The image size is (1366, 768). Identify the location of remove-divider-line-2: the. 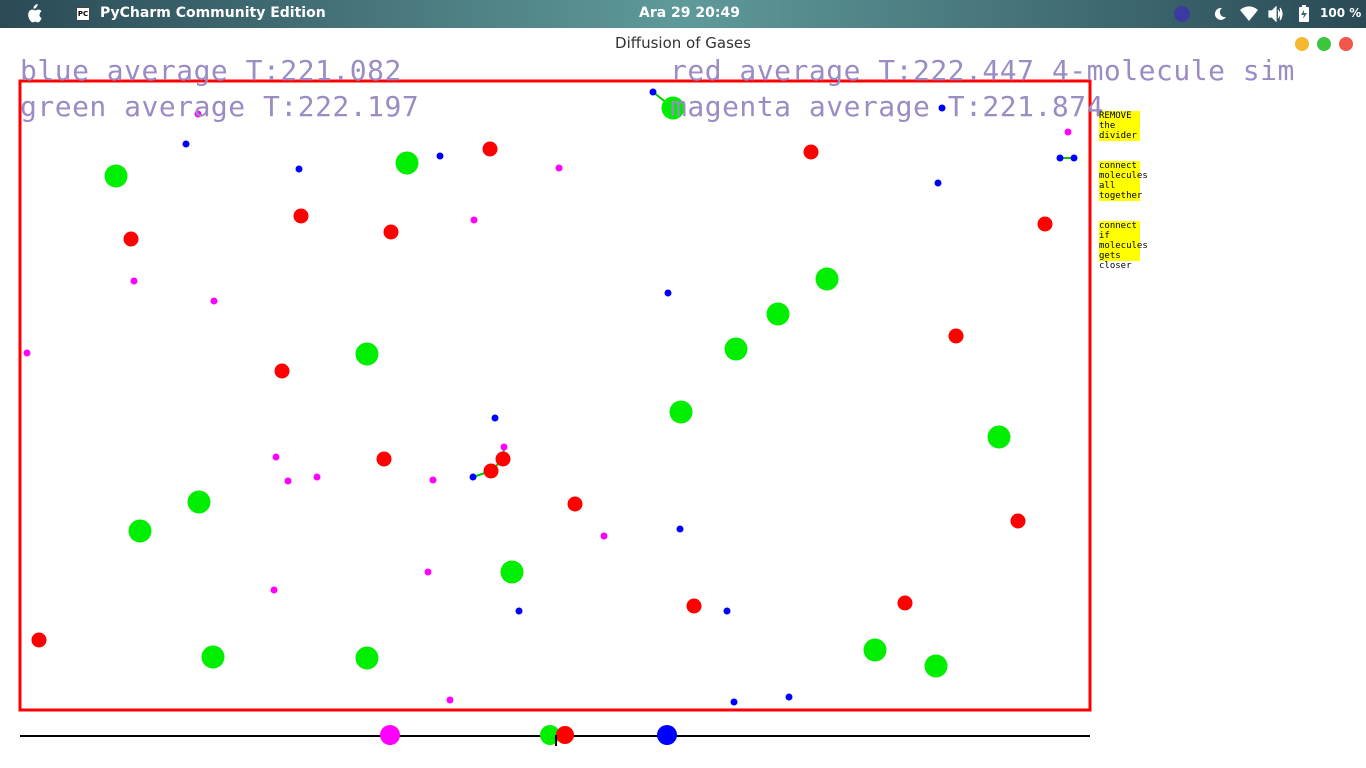
(1119, 126).